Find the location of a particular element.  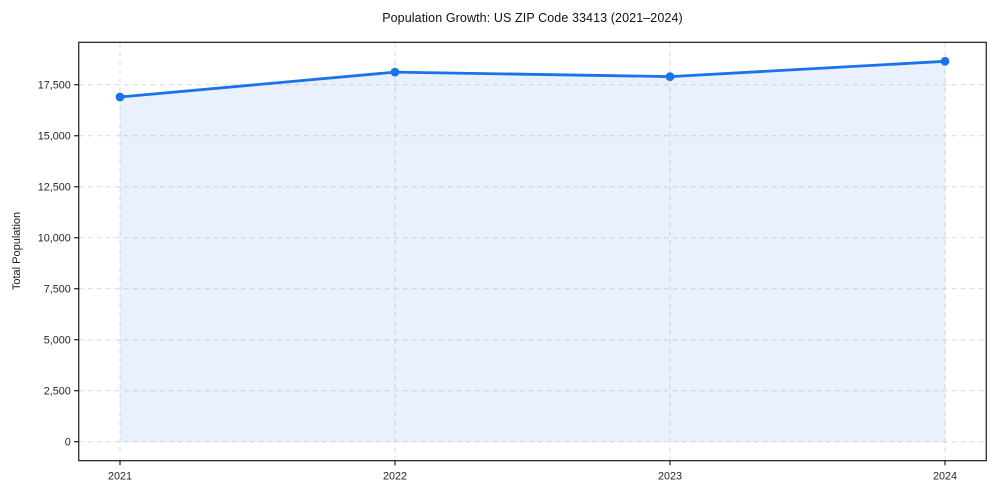

x-tick-label: 2021 is located at coordinates (120, 477).